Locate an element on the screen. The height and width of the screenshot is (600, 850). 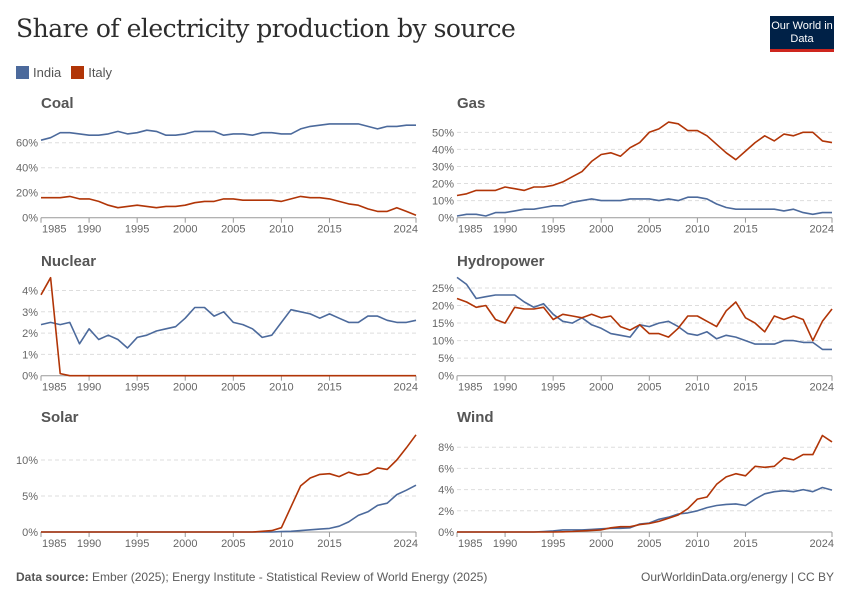
legend: India Italy is located at coordinates (64, 72).